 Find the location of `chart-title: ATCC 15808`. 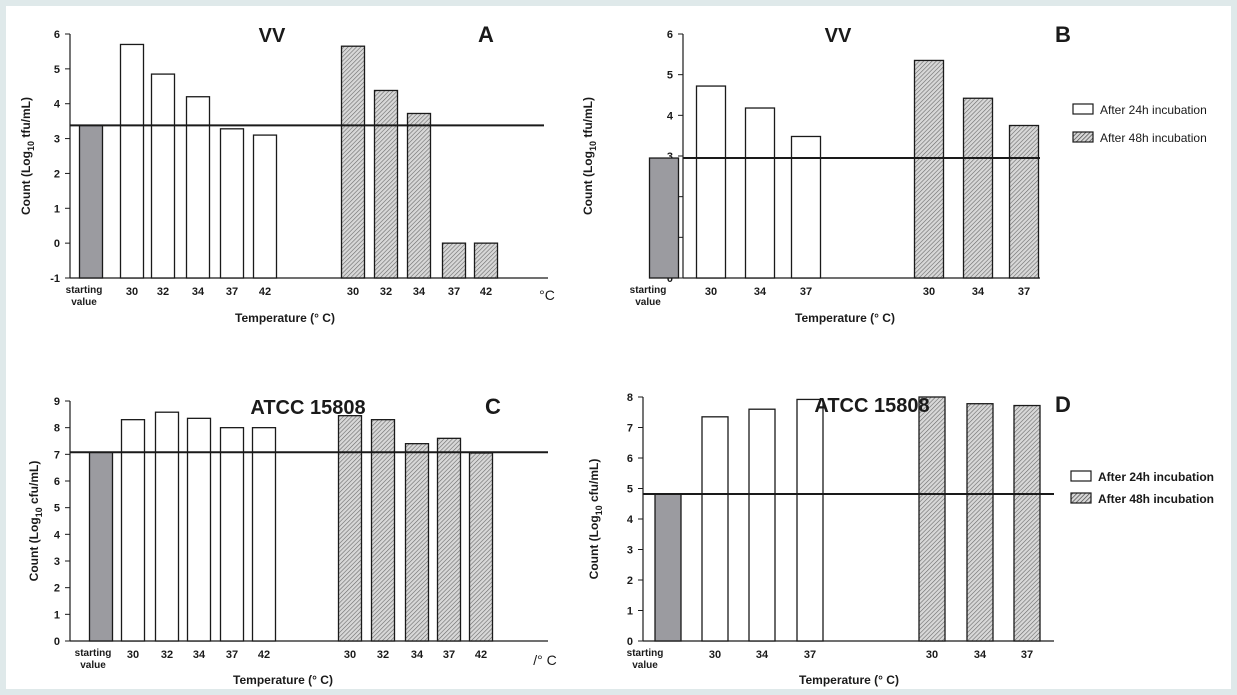

chart-title: ATCC 15808 is located at coordinates (307, 408).